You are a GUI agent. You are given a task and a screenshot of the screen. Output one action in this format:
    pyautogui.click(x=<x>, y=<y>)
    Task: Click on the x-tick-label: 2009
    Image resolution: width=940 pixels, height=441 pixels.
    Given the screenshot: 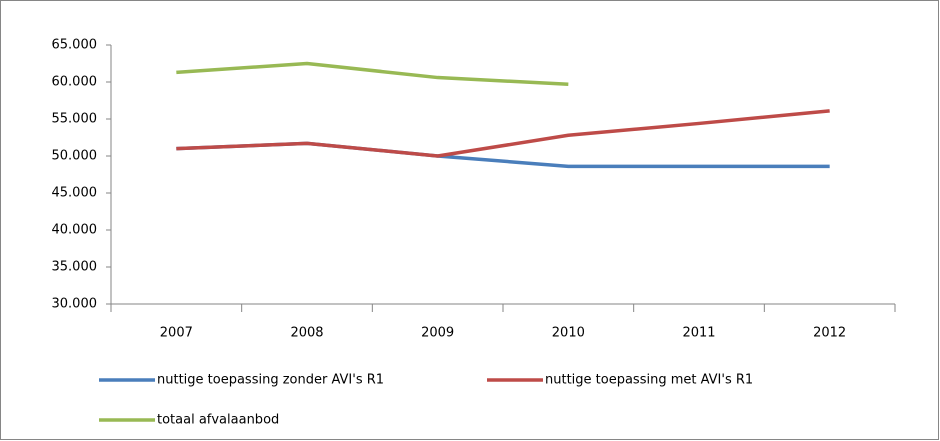 What is the action you would take?
    pyautogui.click(x=437, y=333)
    